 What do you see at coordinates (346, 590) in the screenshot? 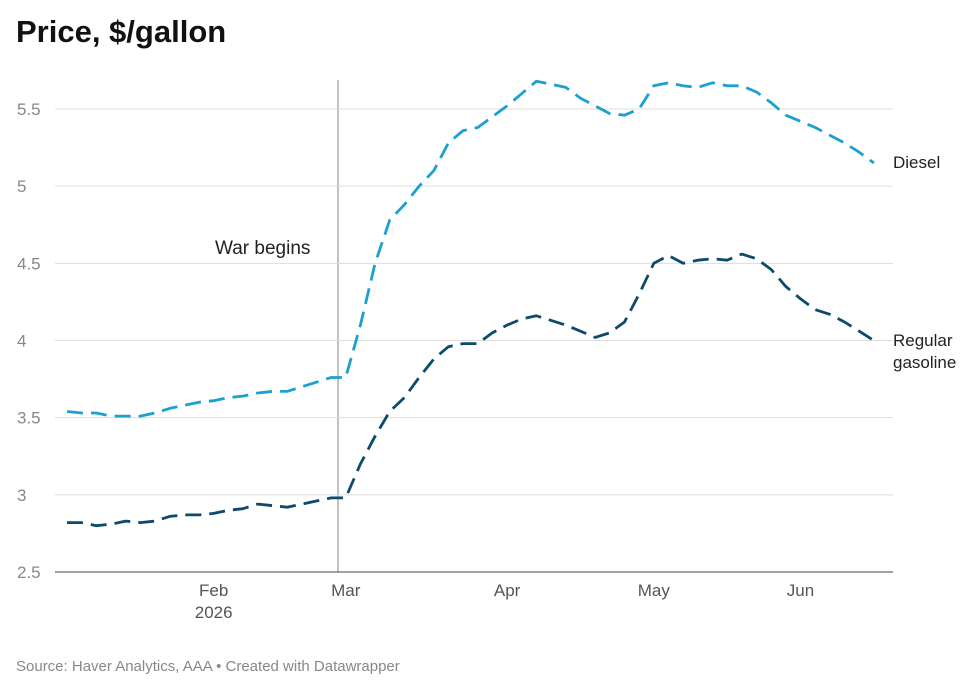
I see `x-tick-label: Mar` at bounding box center [346, 590].